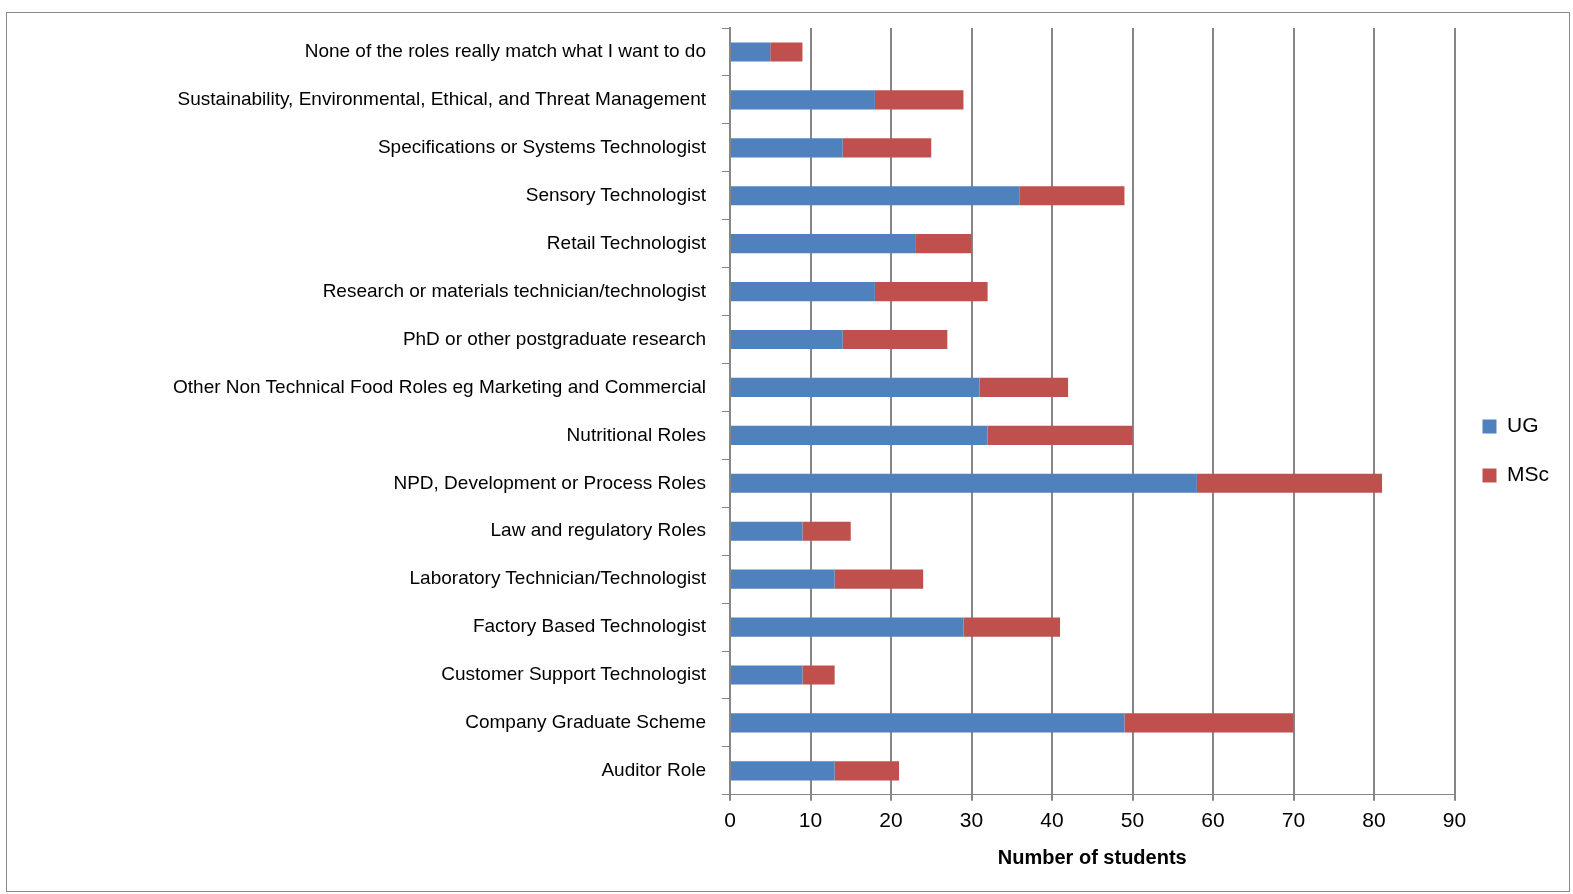 This screenshot has width=1573, height=894. Describe the element at coordinates (549, 482) in the screenshot. I see `y-tick-label: NPD, Development or Process Roles` at that location.